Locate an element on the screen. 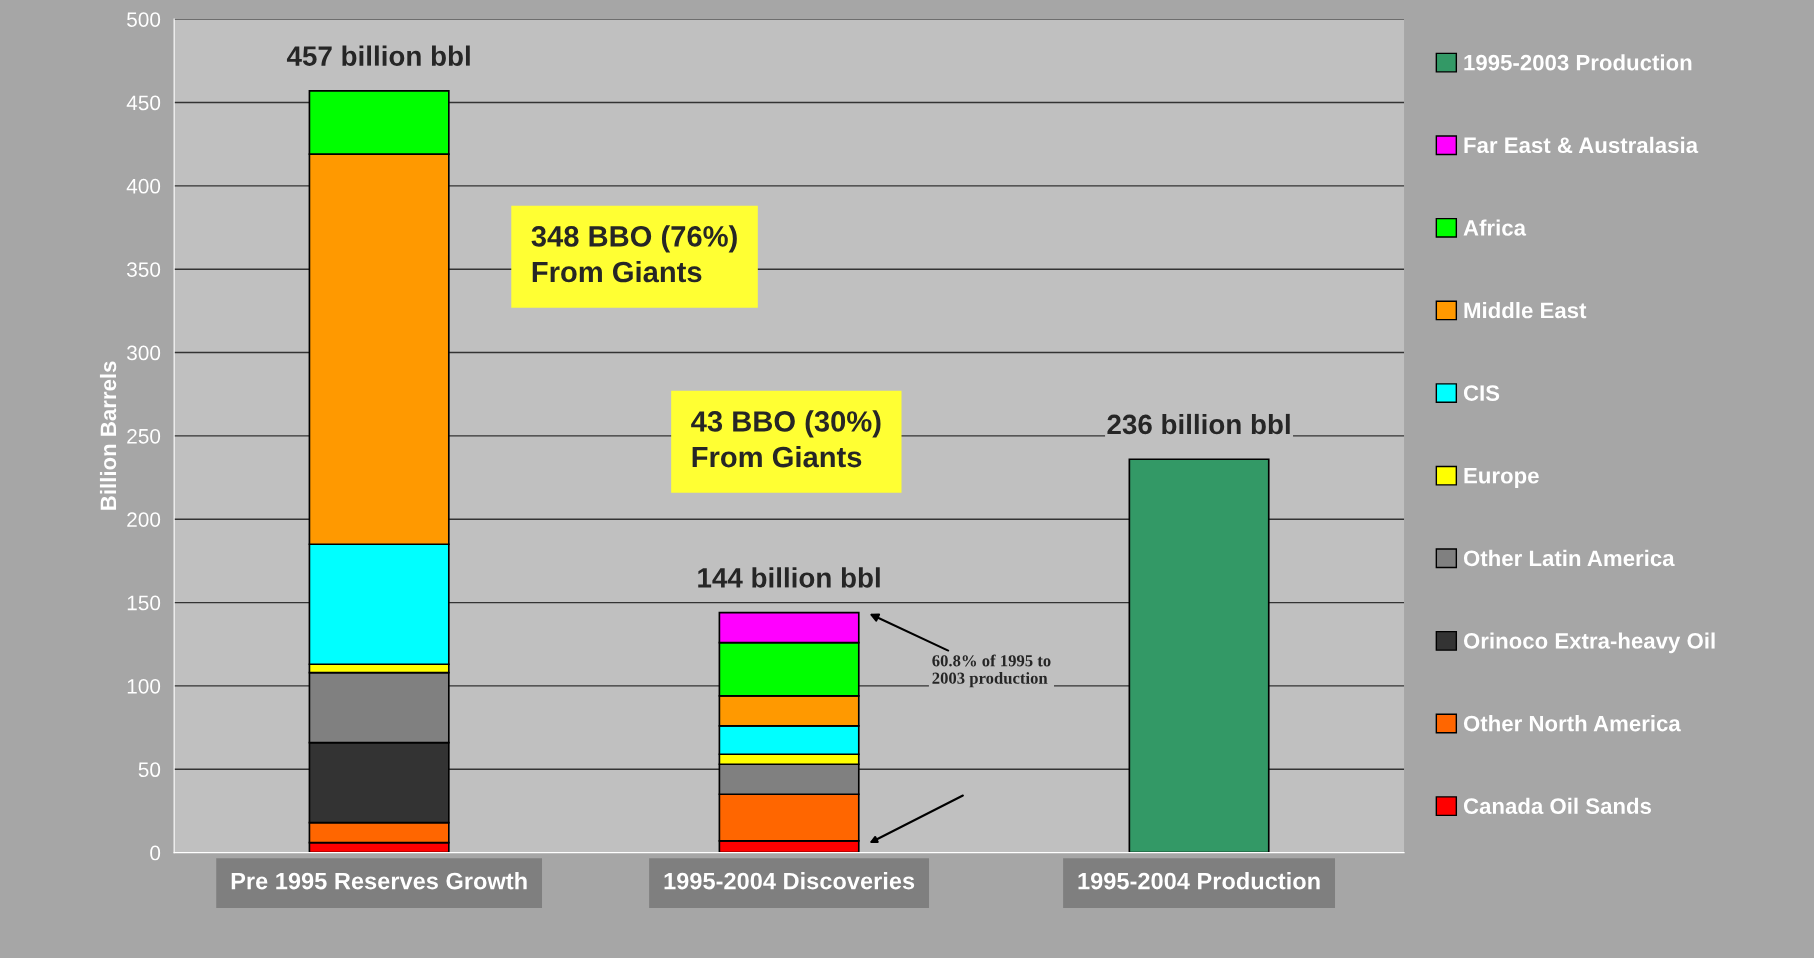 This screenshot has height=958, width=1814. y-tick-label: 150 is located at coordinates (144, 603).